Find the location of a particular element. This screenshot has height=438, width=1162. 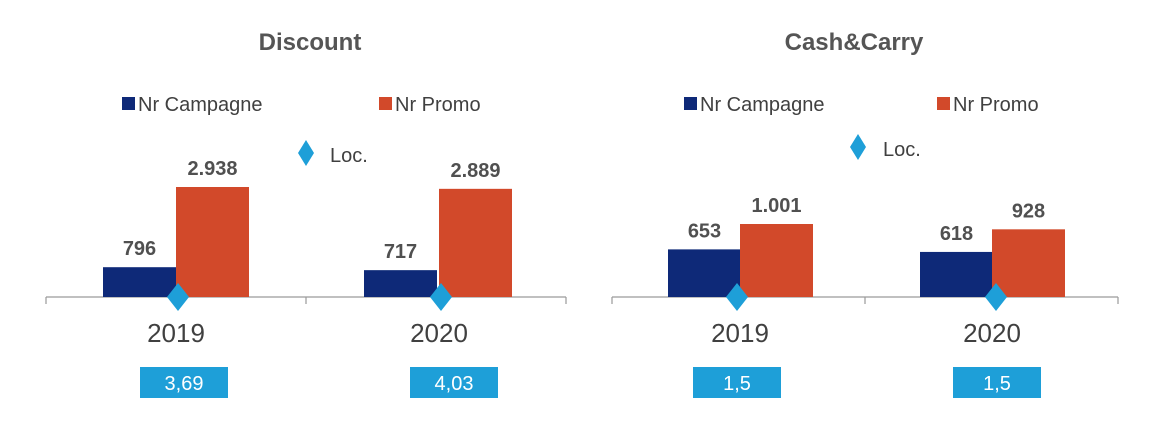

chart2-legend-loc-label: Loc. is located at coordinates (902, 150).